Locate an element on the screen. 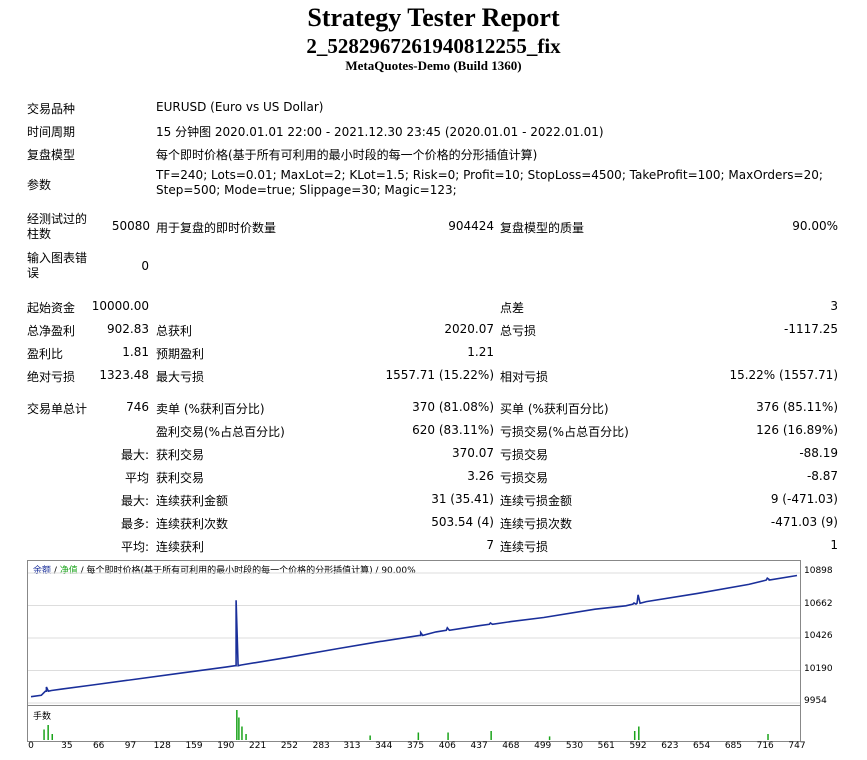 The height and width of the screenshot is (760, 867). x-tick-label: 252 is located at coordinates (289, 746).